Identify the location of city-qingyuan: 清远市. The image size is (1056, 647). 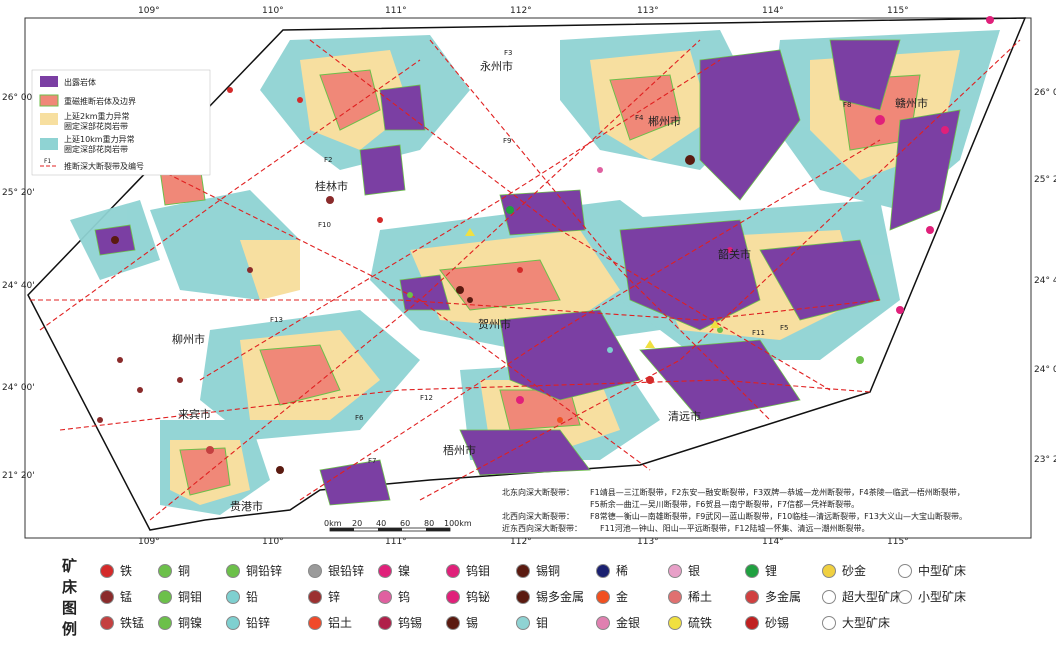
(684, 416).